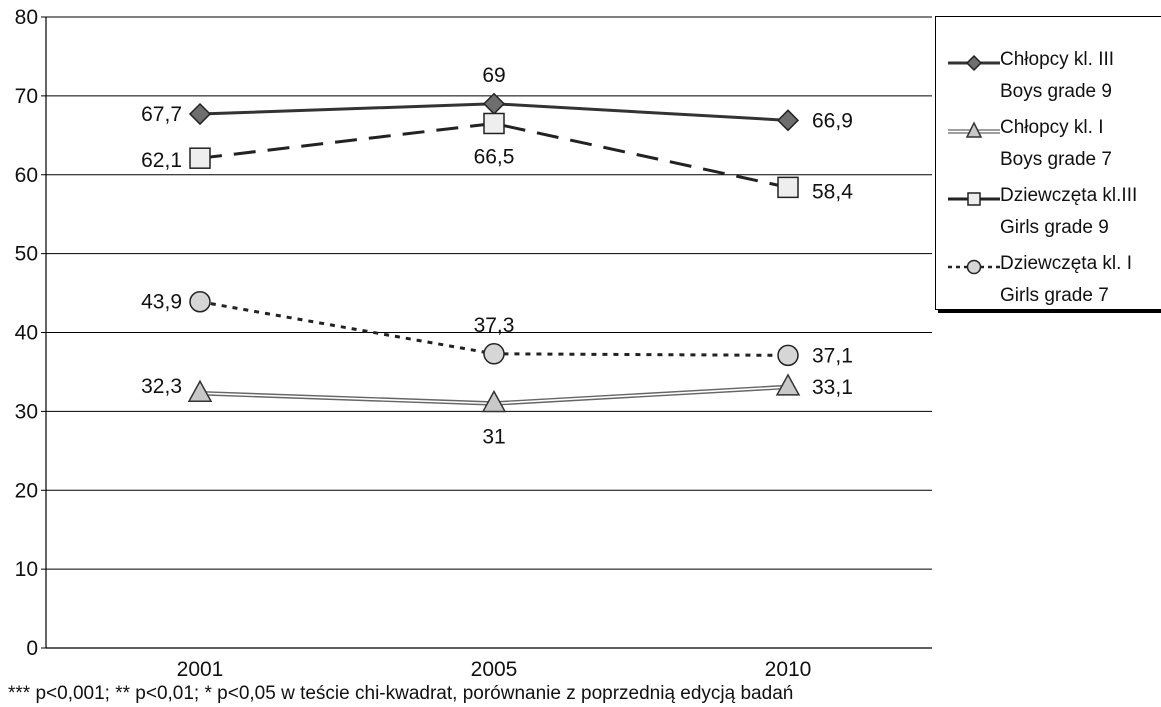 The image size is (1161, 707). What do you see at coordinates (832, 191) in the screenshot?
I see `data-label: 58,4` at bounding box center [832, 191].